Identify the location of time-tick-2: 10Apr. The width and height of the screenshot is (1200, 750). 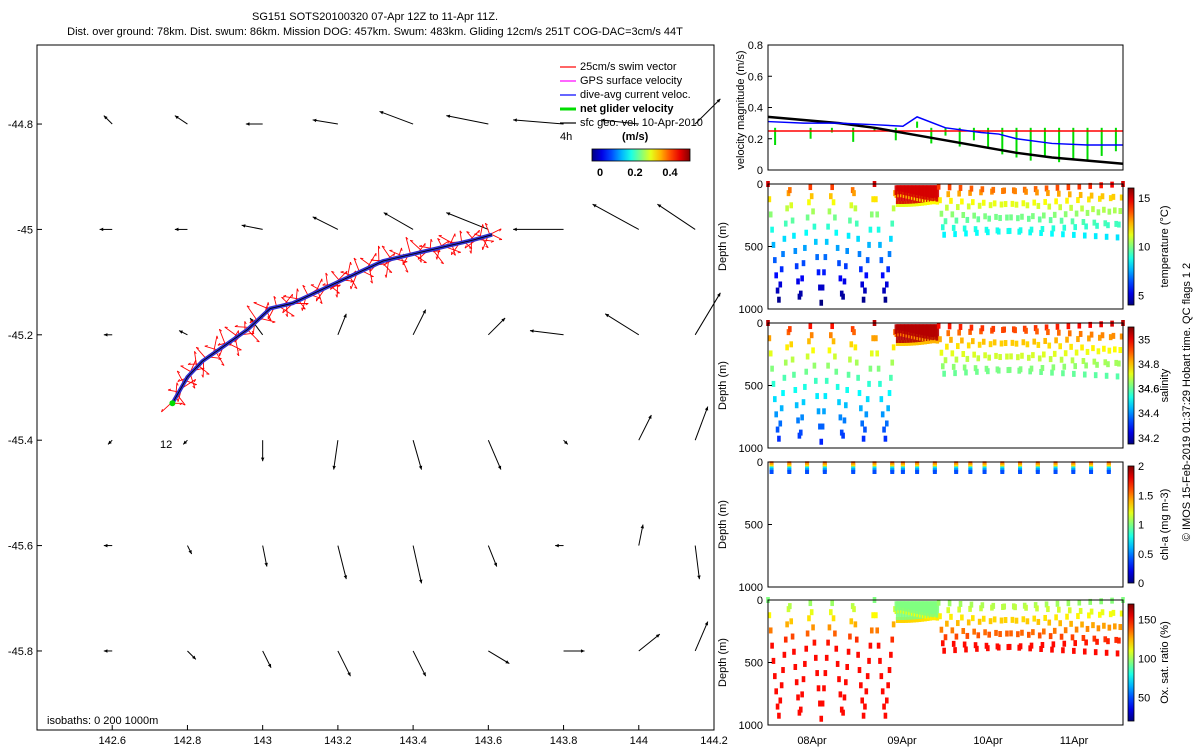
(988, 741).